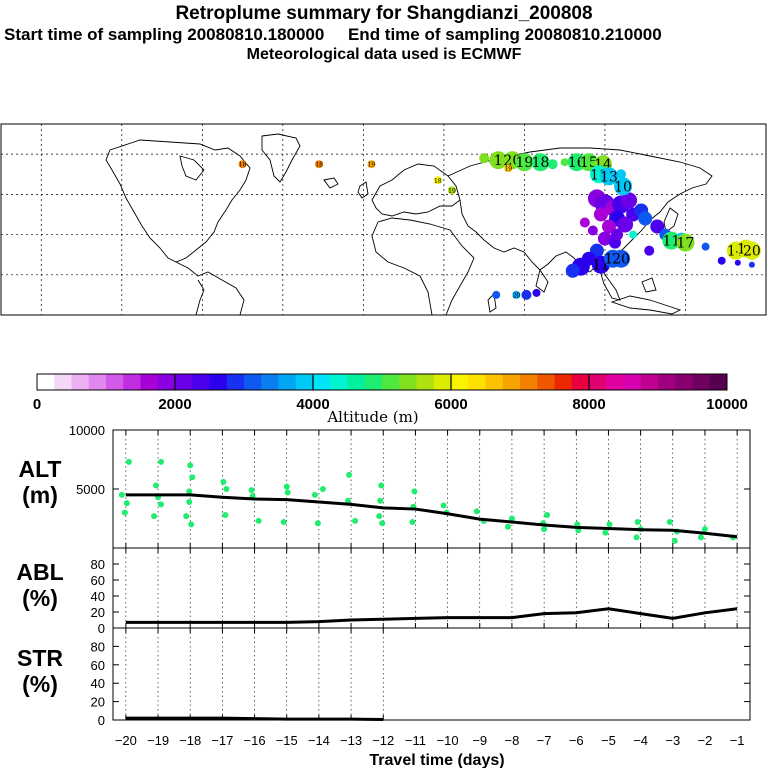 The image size is (768, 768). I want to click on panel-str: 0 20 40 60 80 STR(%), so click(384, 677).